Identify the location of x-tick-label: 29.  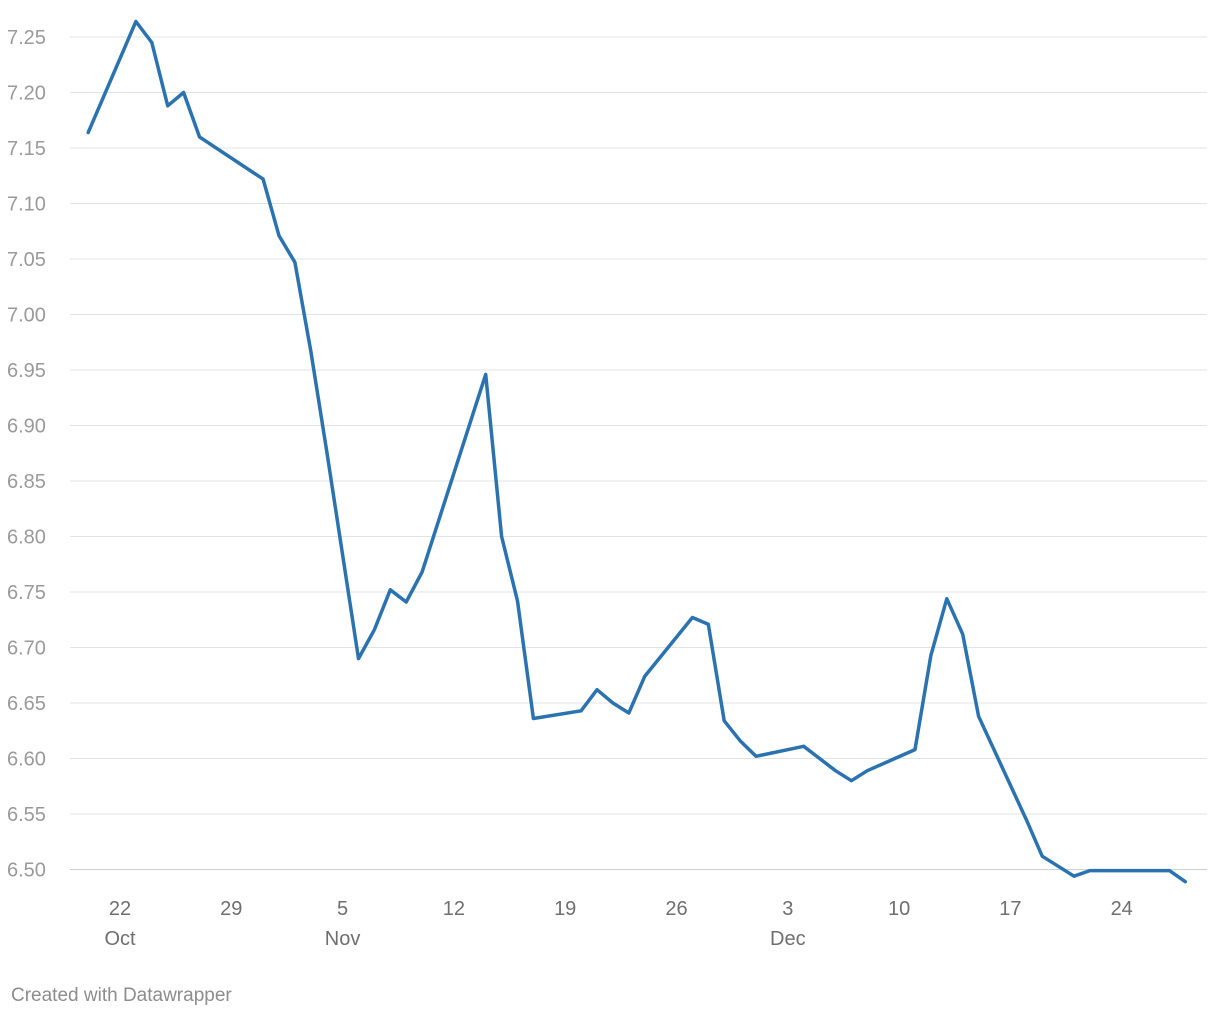
(231, 909).